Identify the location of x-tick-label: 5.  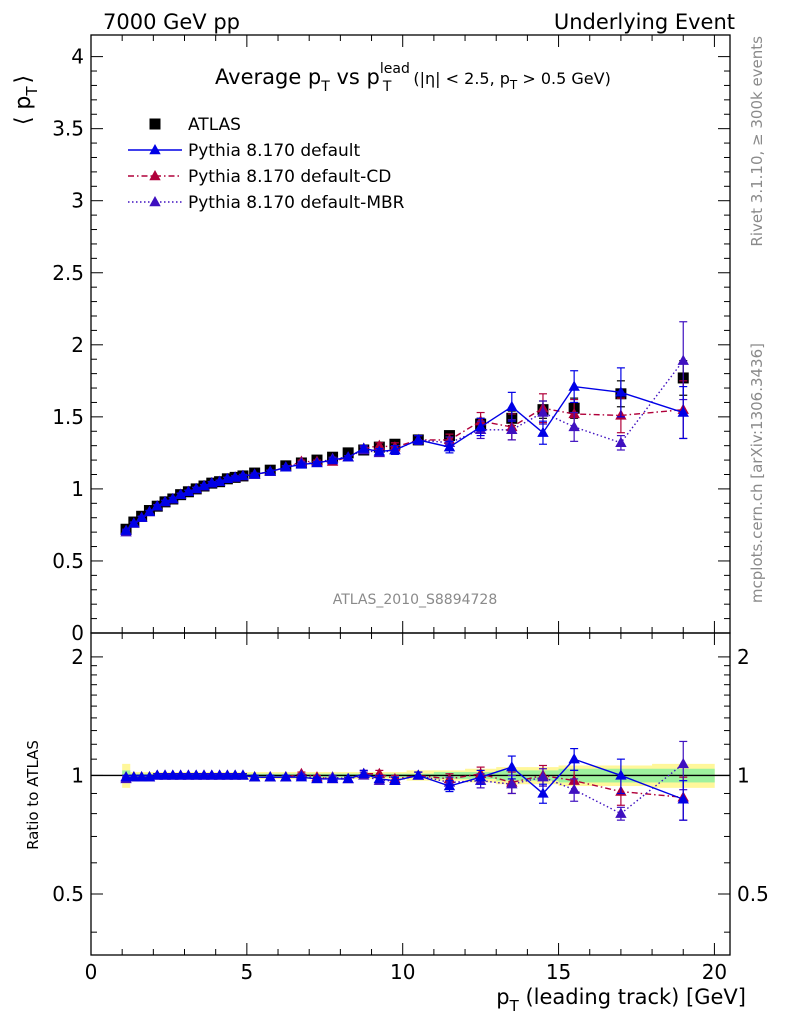
(246, 972).